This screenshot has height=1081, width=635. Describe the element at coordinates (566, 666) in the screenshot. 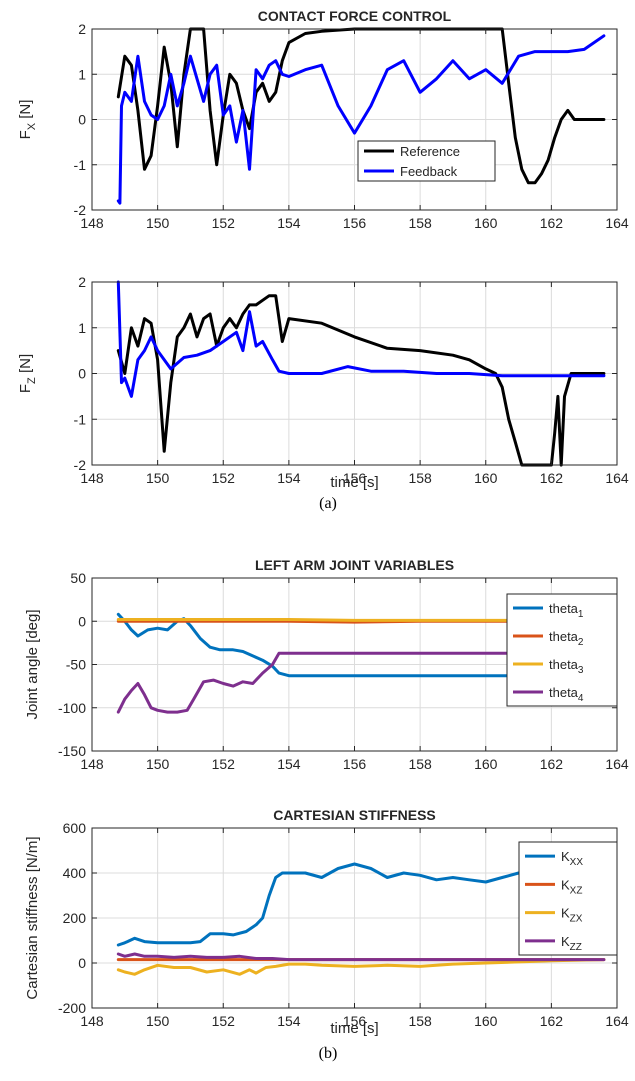

I see `legend-entry: theta3` at that location.